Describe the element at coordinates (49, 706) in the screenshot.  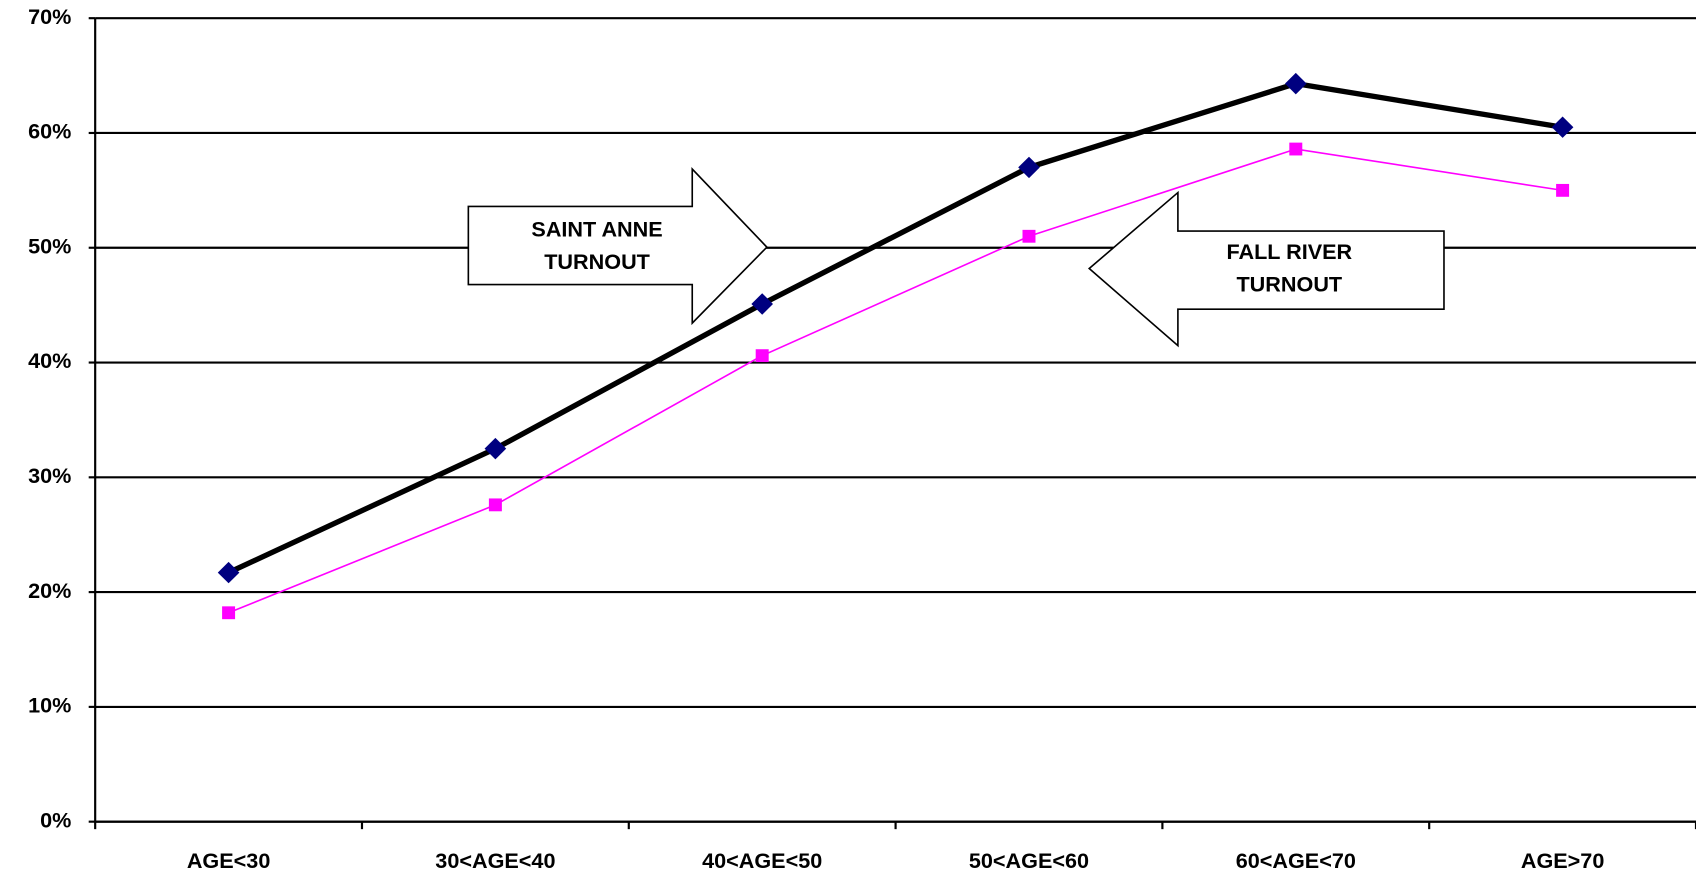
I see `y-tick-label: 10%` at that location.